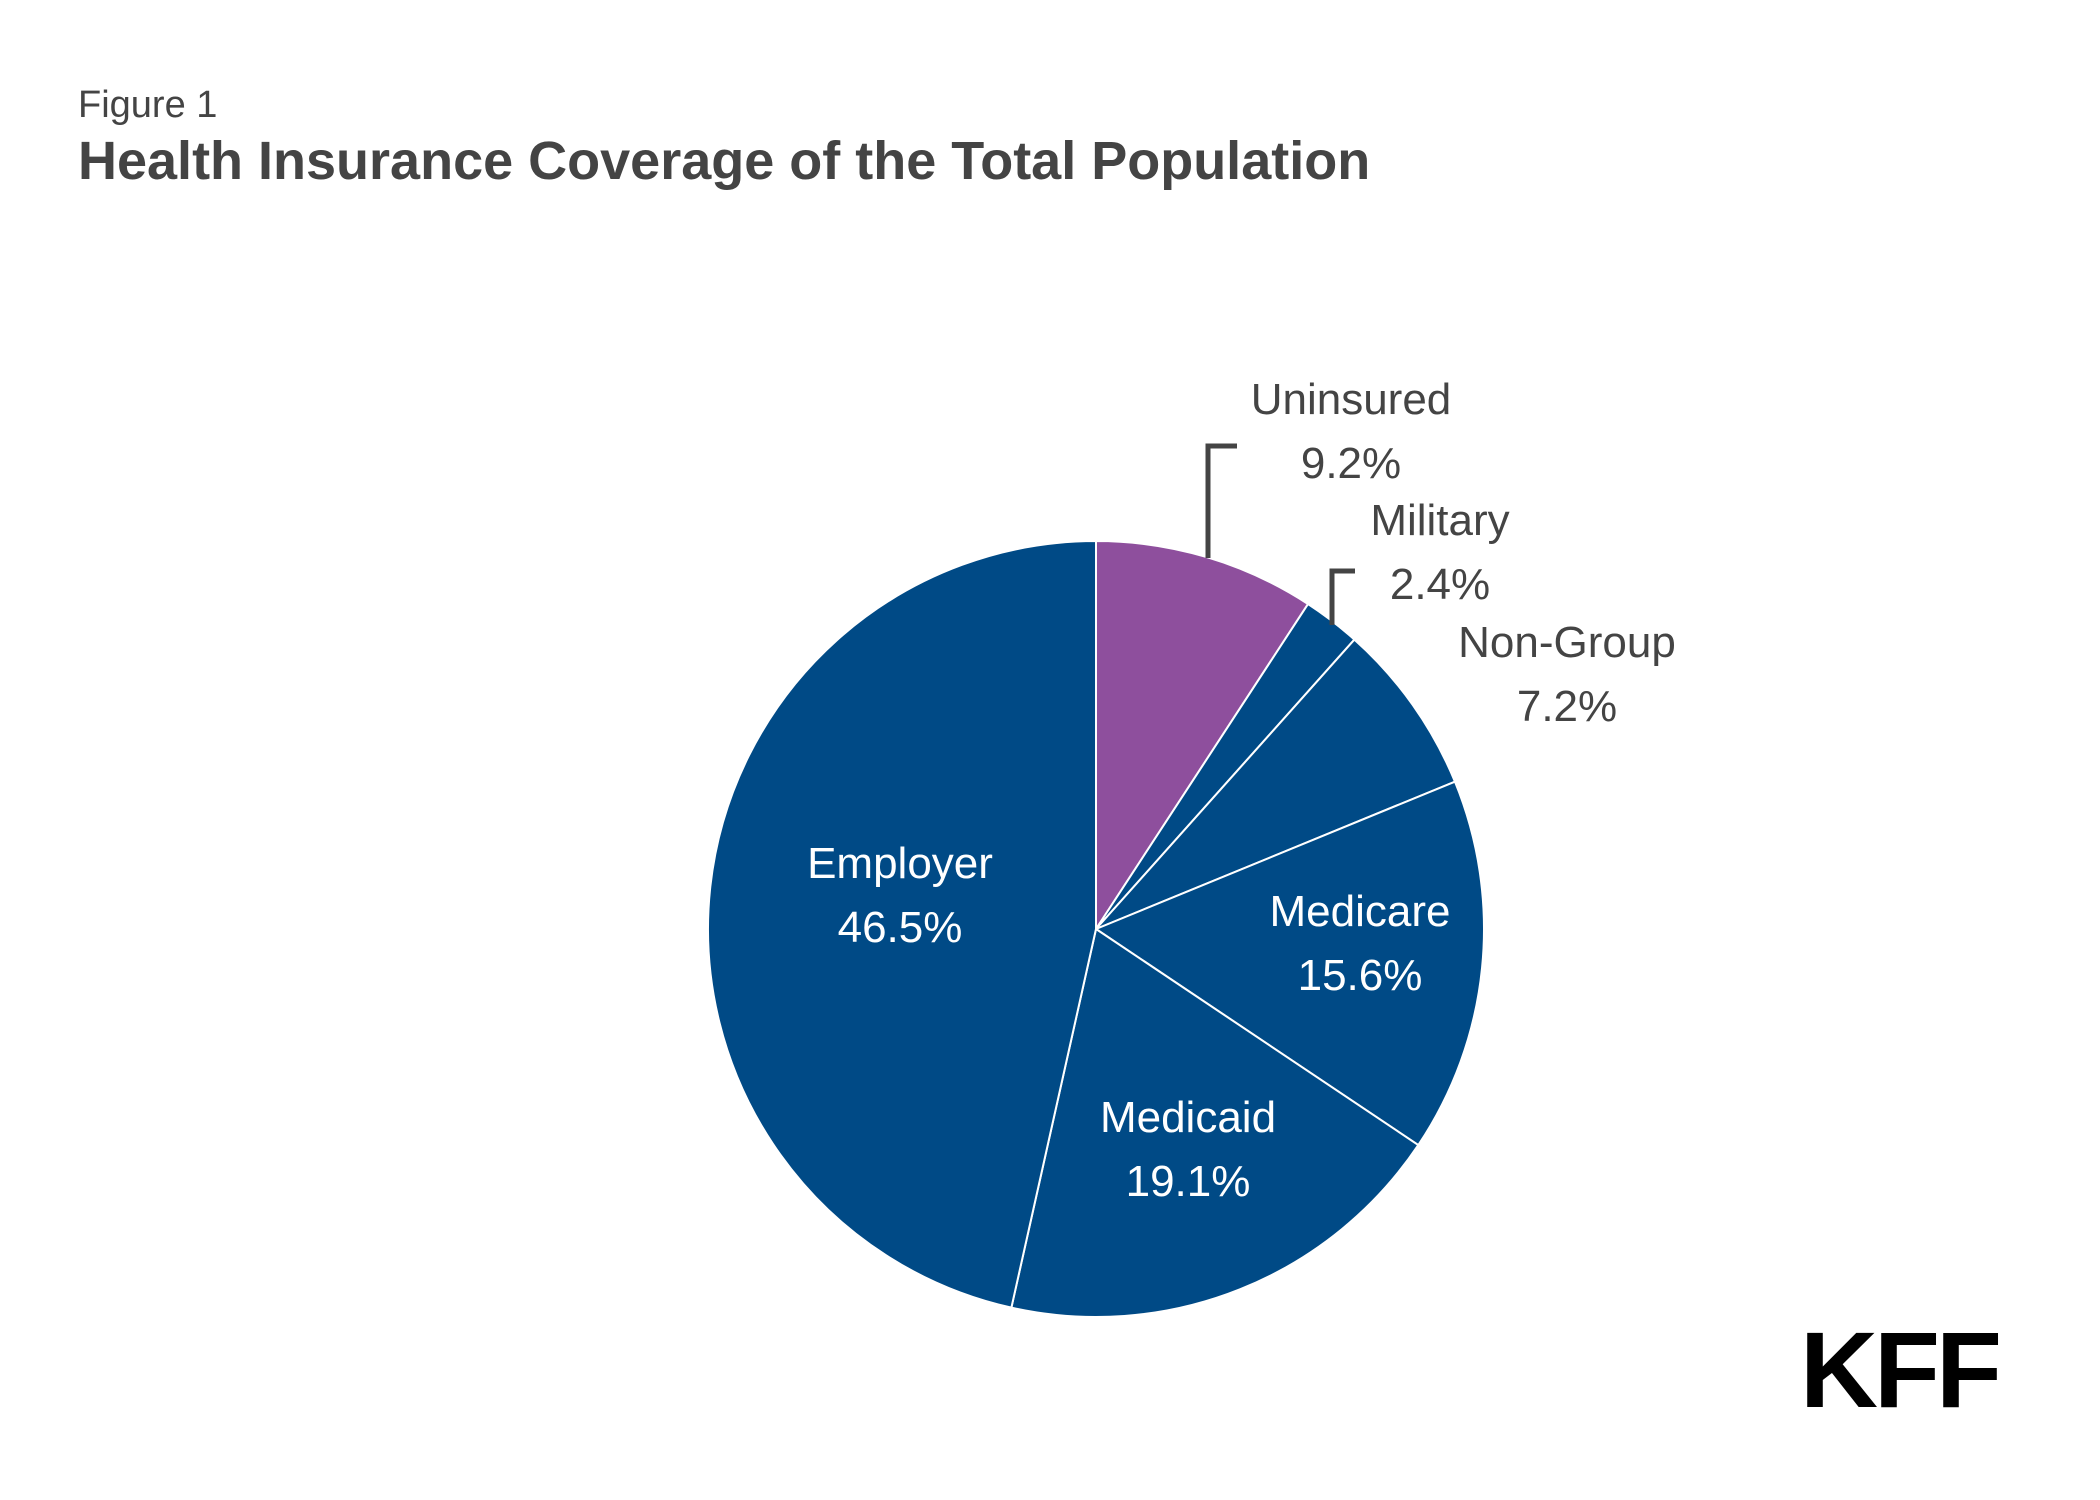 Image resolution: width=2100 pixels, height=1500 pixels. What do you see at coordinates (1440, 584) in the screenshot?
I see `label-value-military: 2.4%` at bounding box center [1440, 584].